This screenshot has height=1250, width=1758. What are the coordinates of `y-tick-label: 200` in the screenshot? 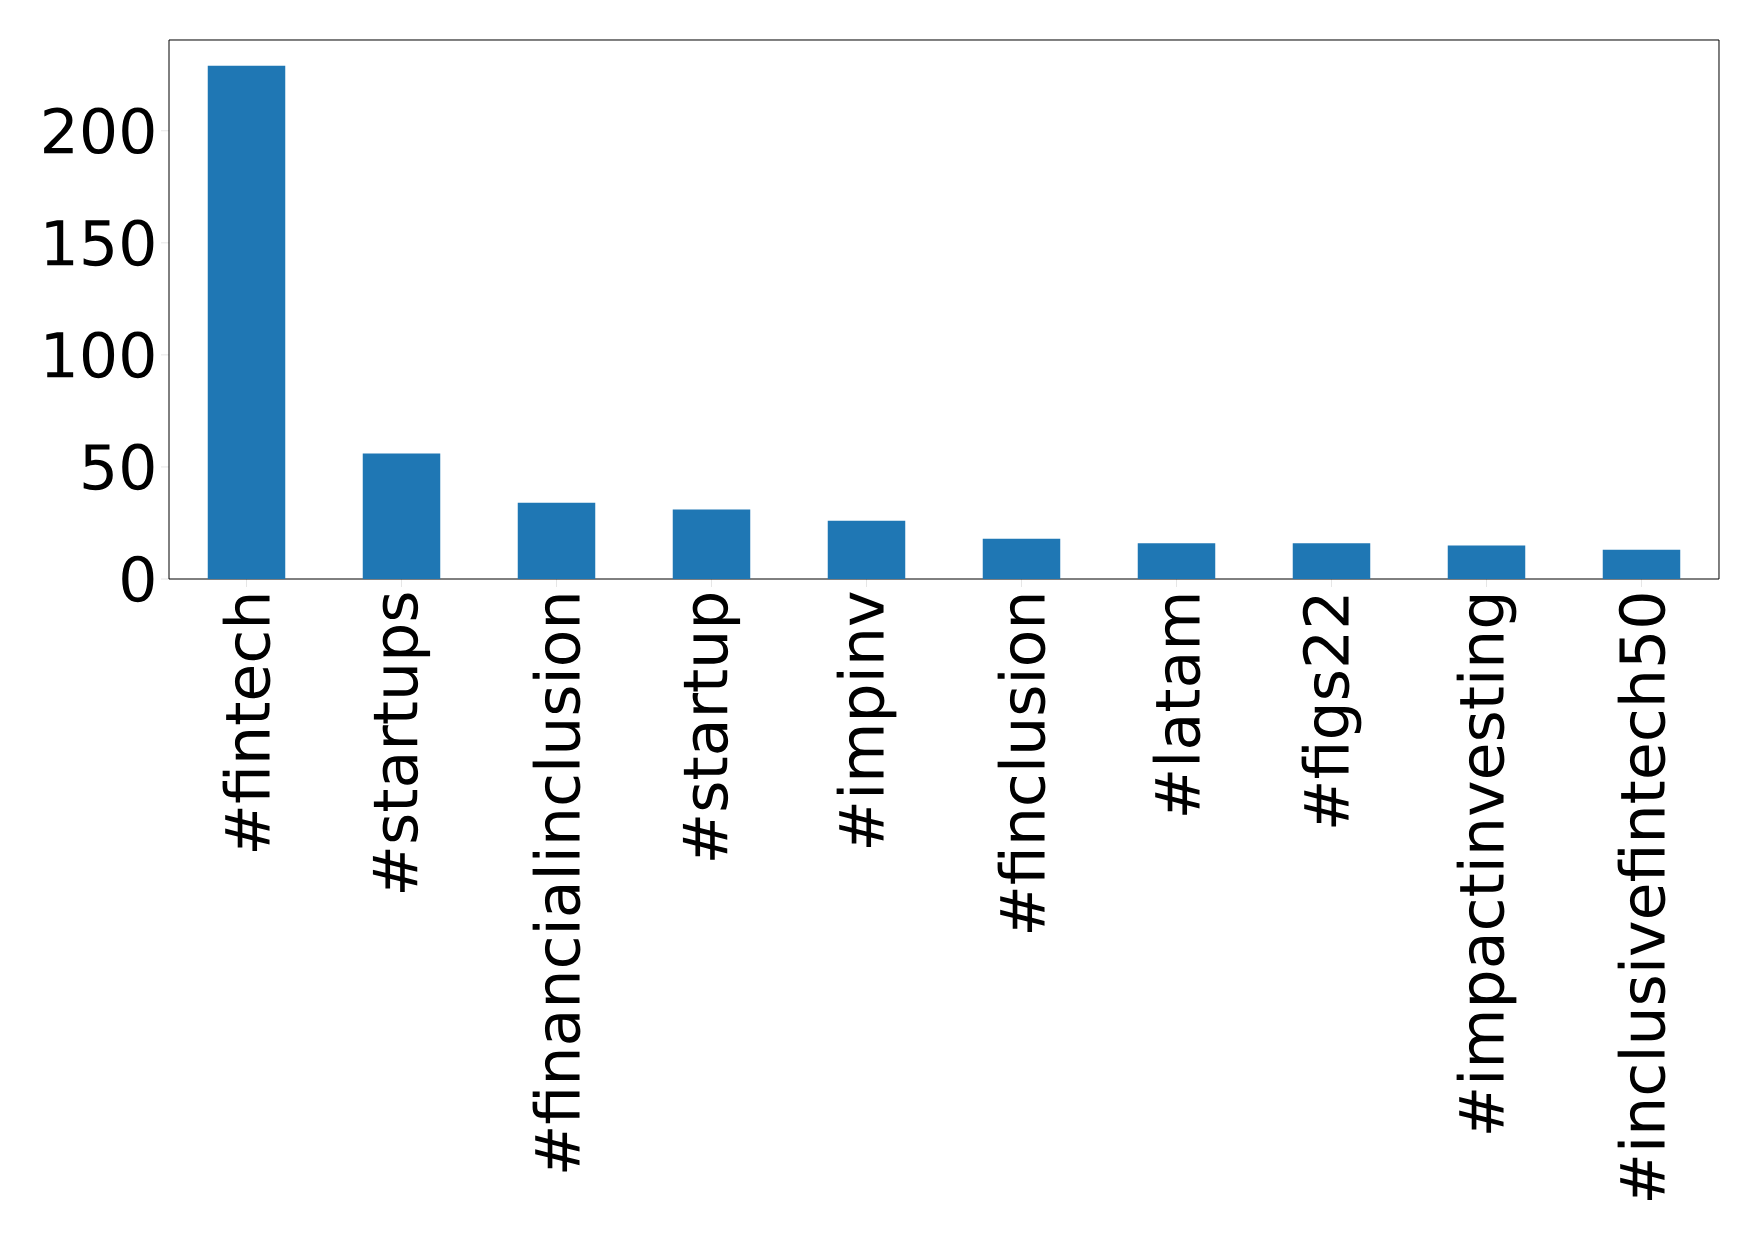 It's located at (99, 131).